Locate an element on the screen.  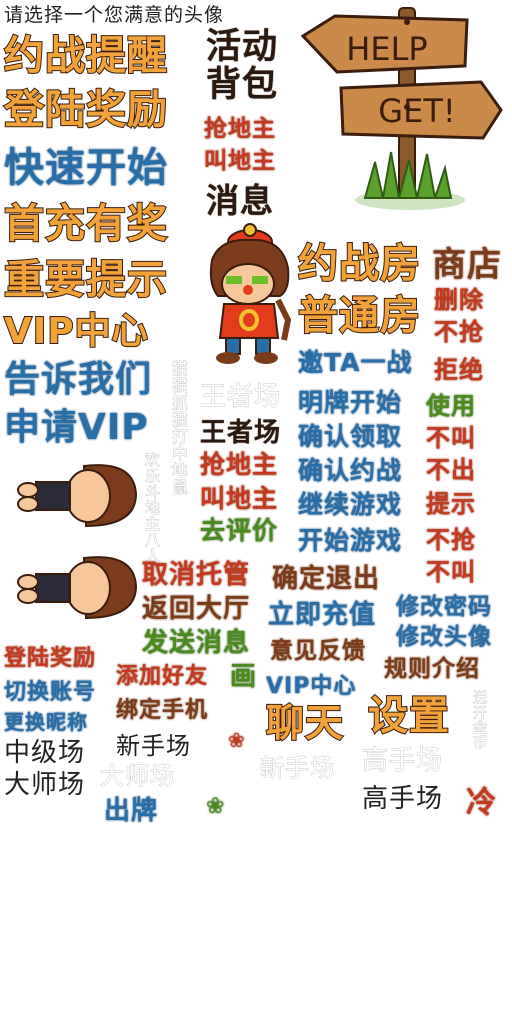
label-use: 使用 is located at coordinates (450, 406).